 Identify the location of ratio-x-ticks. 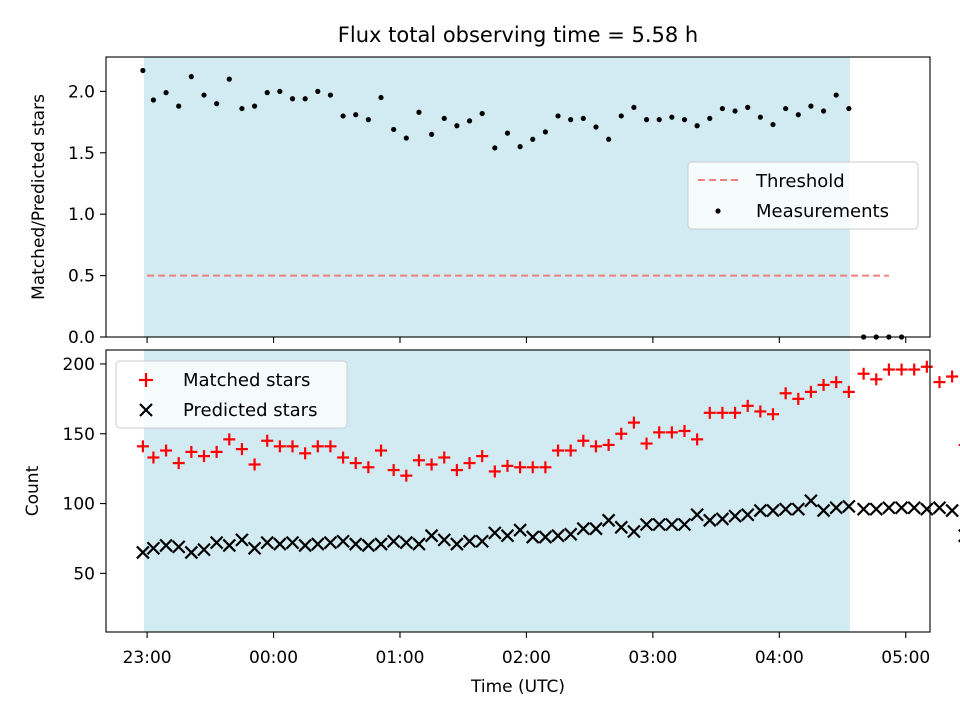
(526, 340).